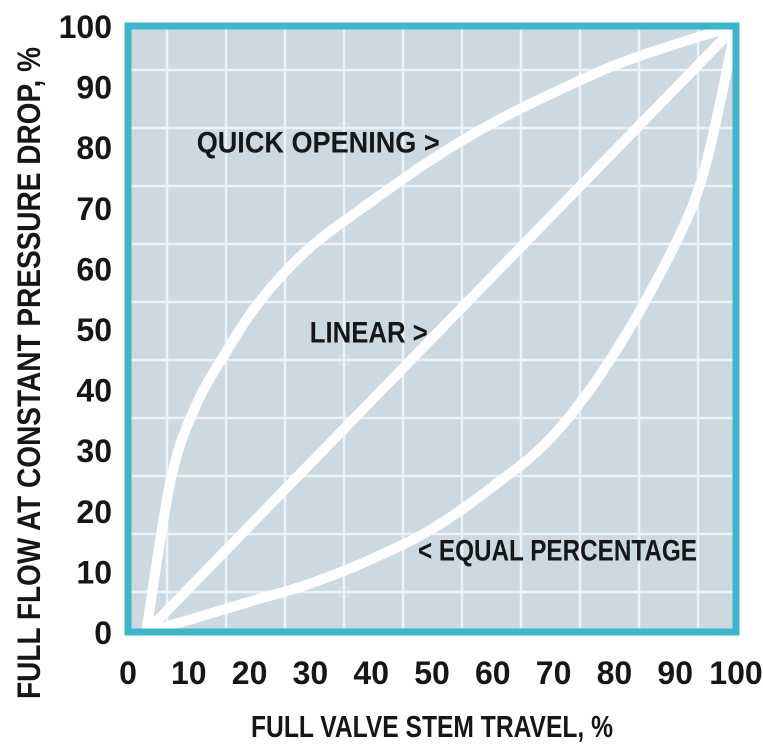 This screenshot has height=749, width=763. Describe the element at coordinates (432, 673) in the screenshot. I see `x-tick-label-50: 50` at that location.